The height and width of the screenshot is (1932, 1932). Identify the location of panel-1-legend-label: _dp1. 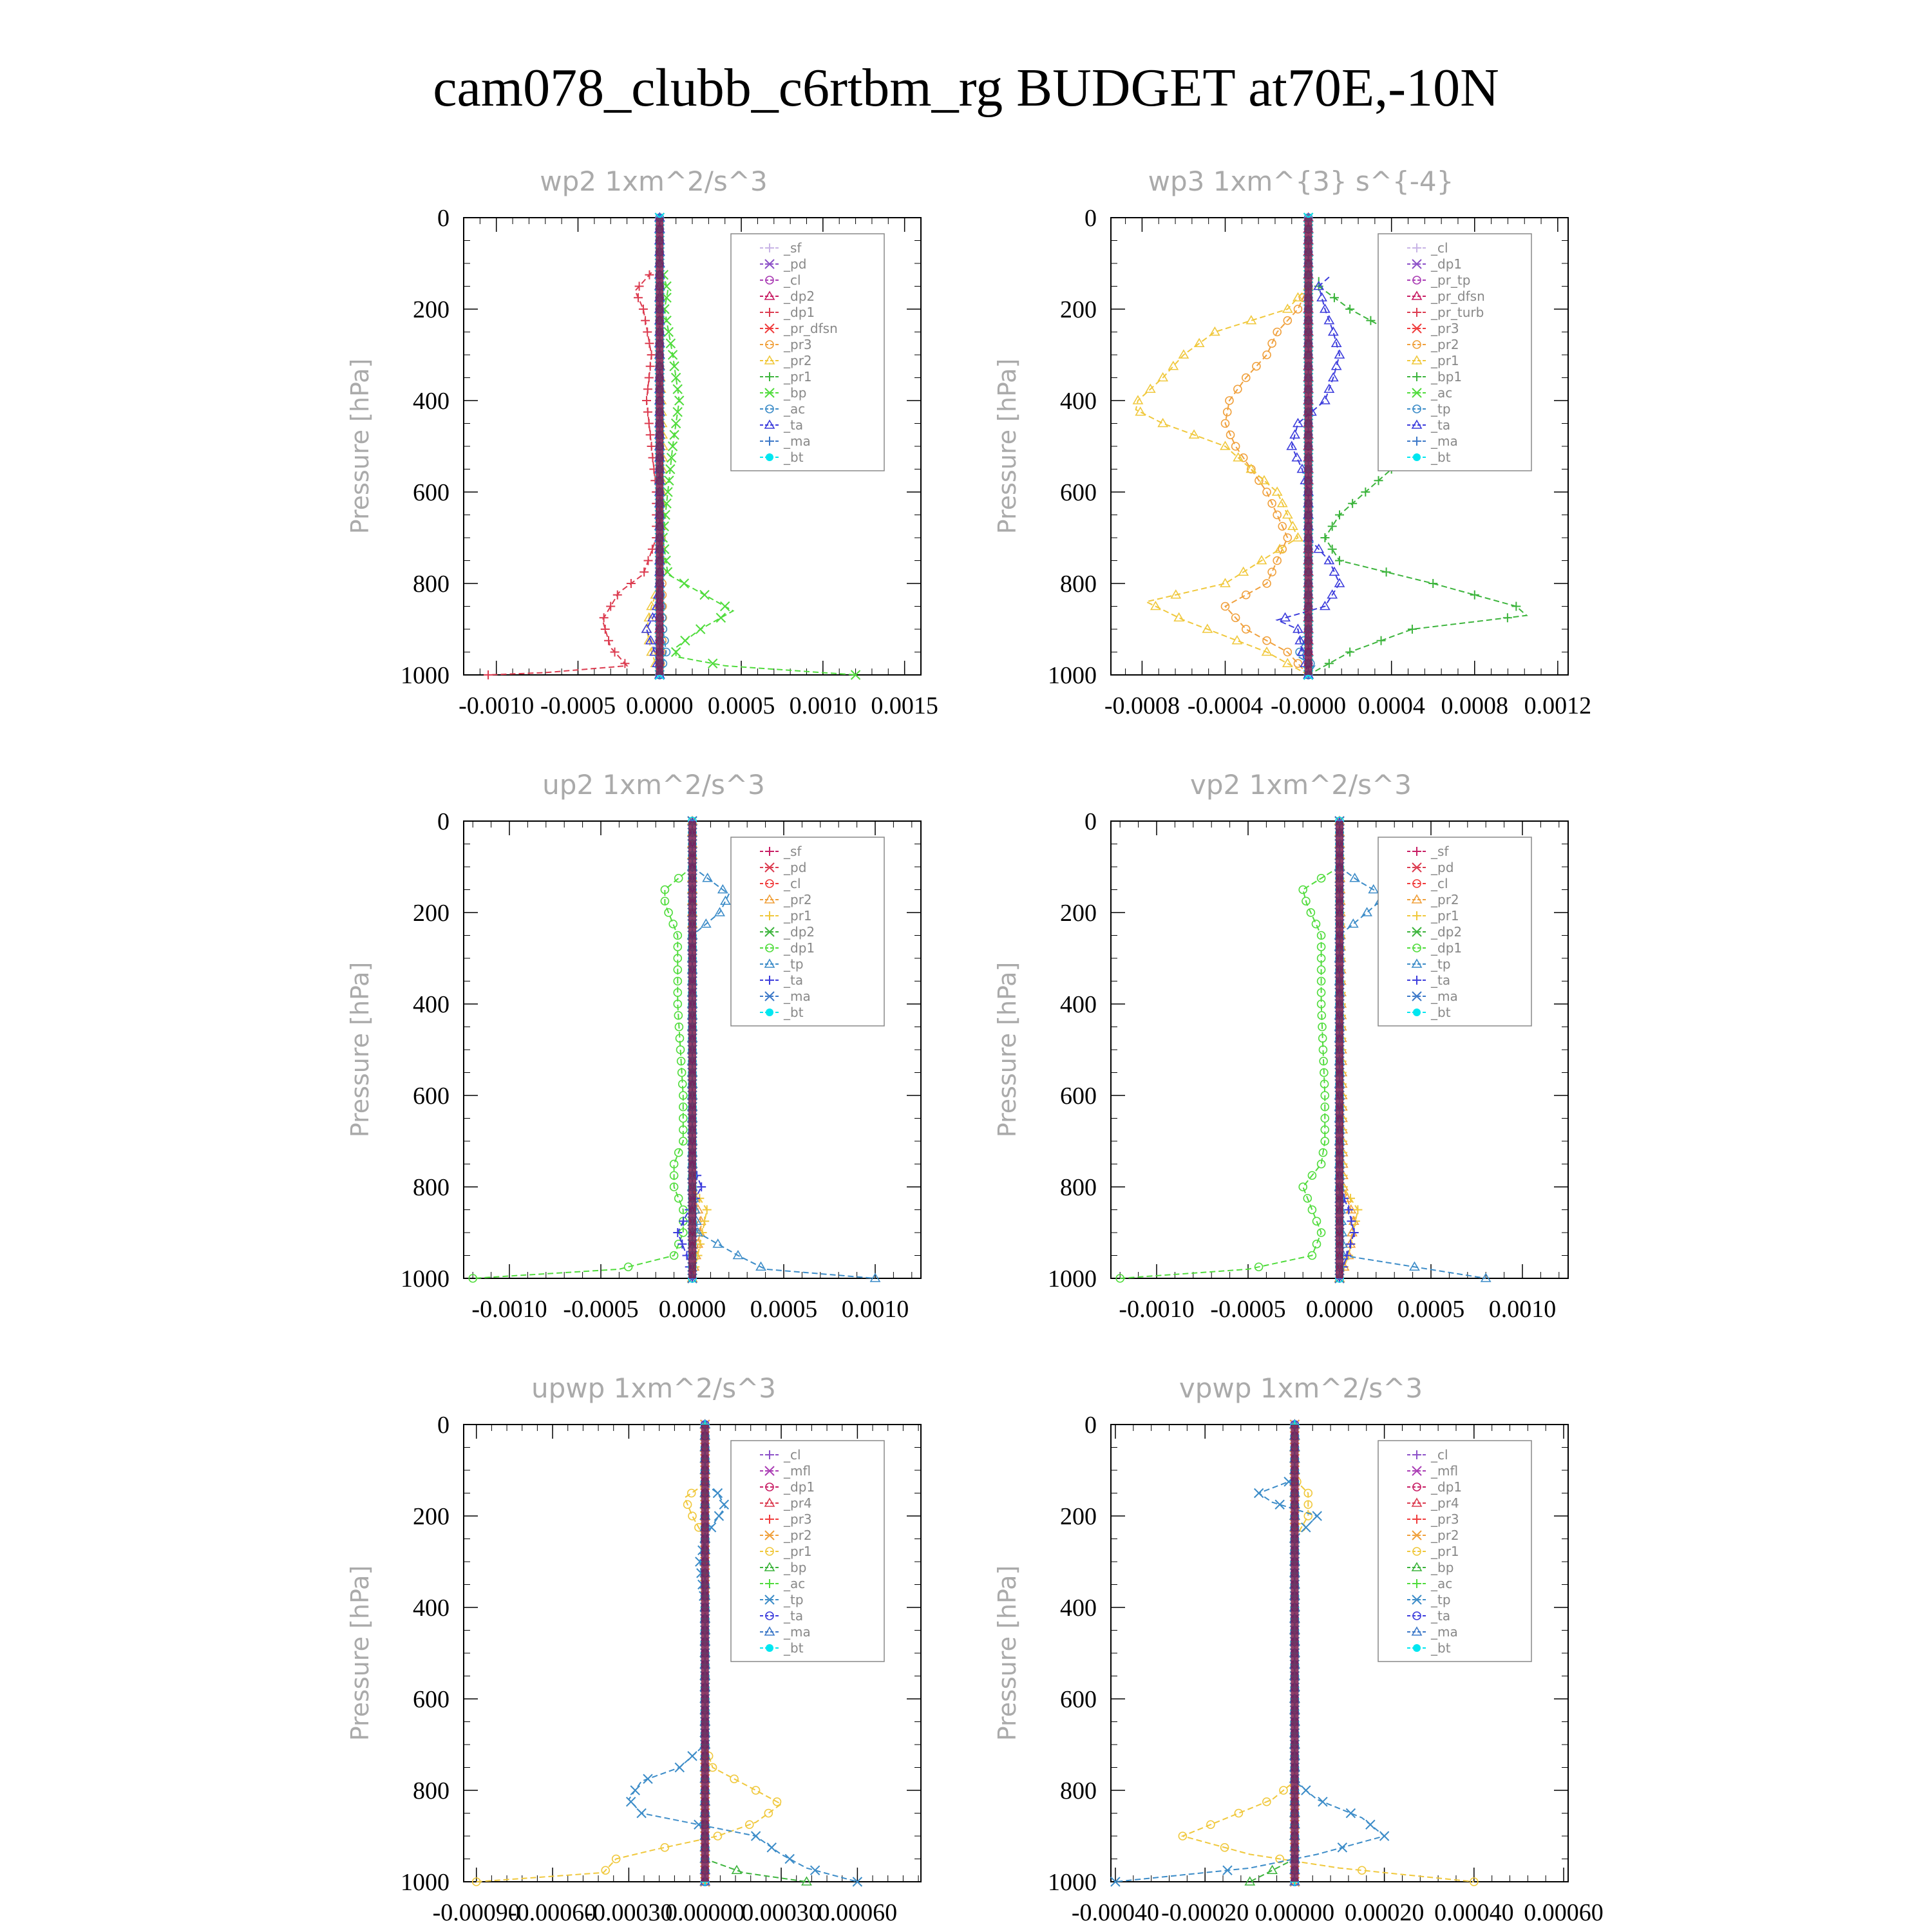
(799, 312).